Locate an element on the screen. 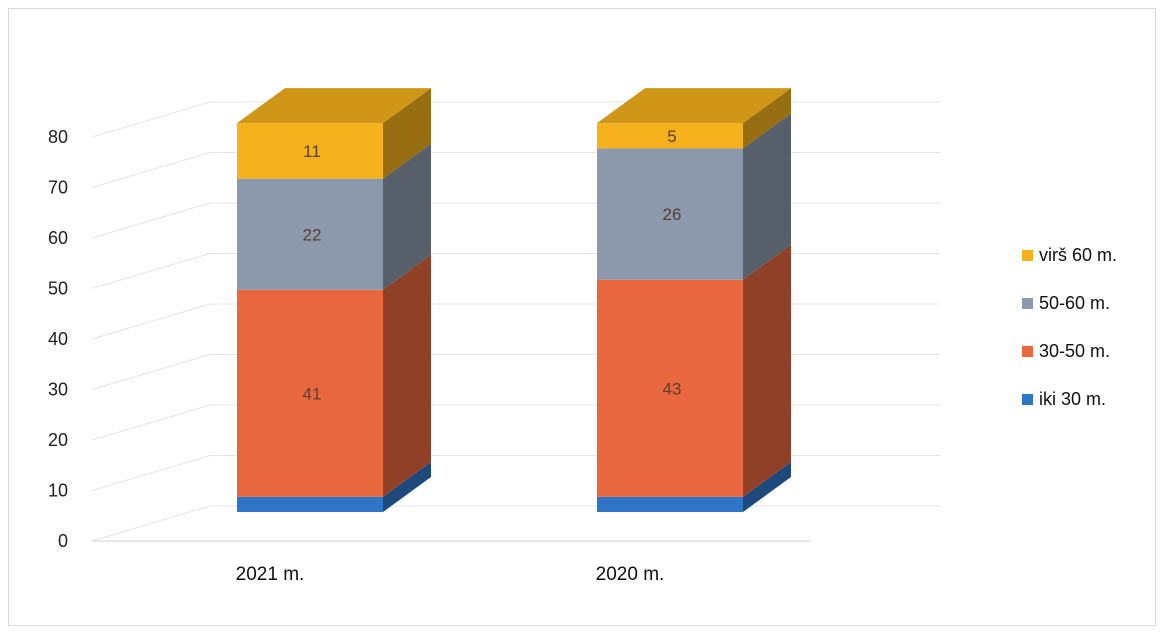  y-tick-label: 60 is located at coordinates (58, 238).